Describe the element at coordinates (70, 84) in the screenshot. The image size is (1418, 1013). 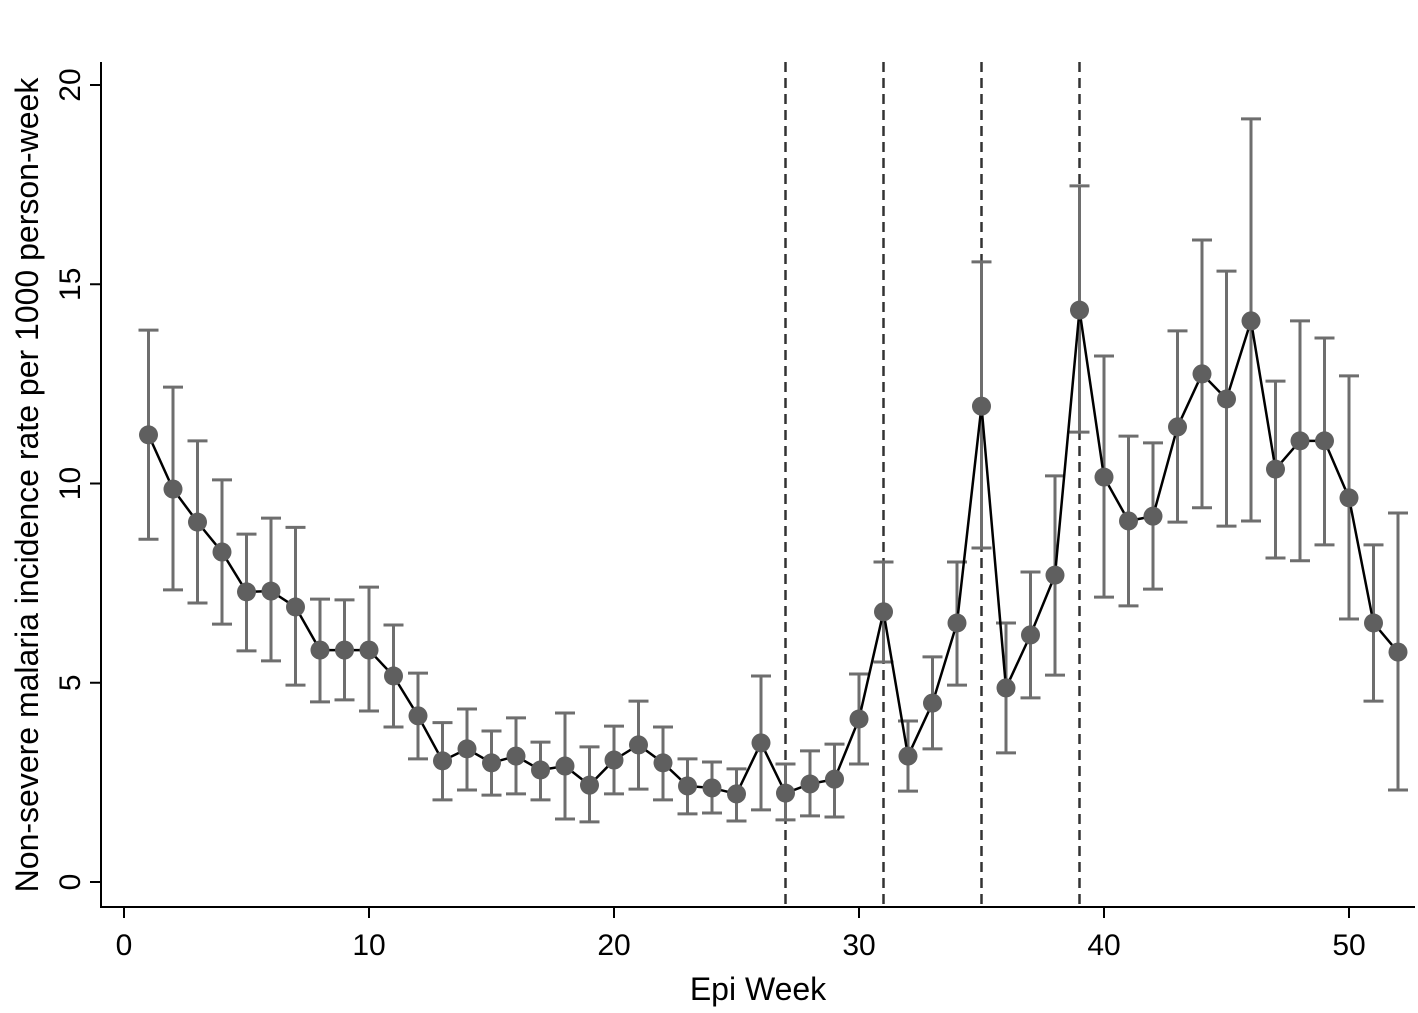
I see `y-tick-label: 20` at that location.